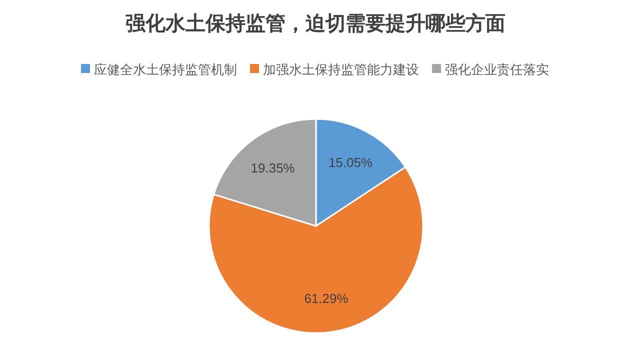 Image resolution: width=631 pixels, height=356 pixels. What do you see at coordinates (497, 69) in the screenshot?
I see `legend-label: 强化企业责任落实` at bounding box center [497, 69].